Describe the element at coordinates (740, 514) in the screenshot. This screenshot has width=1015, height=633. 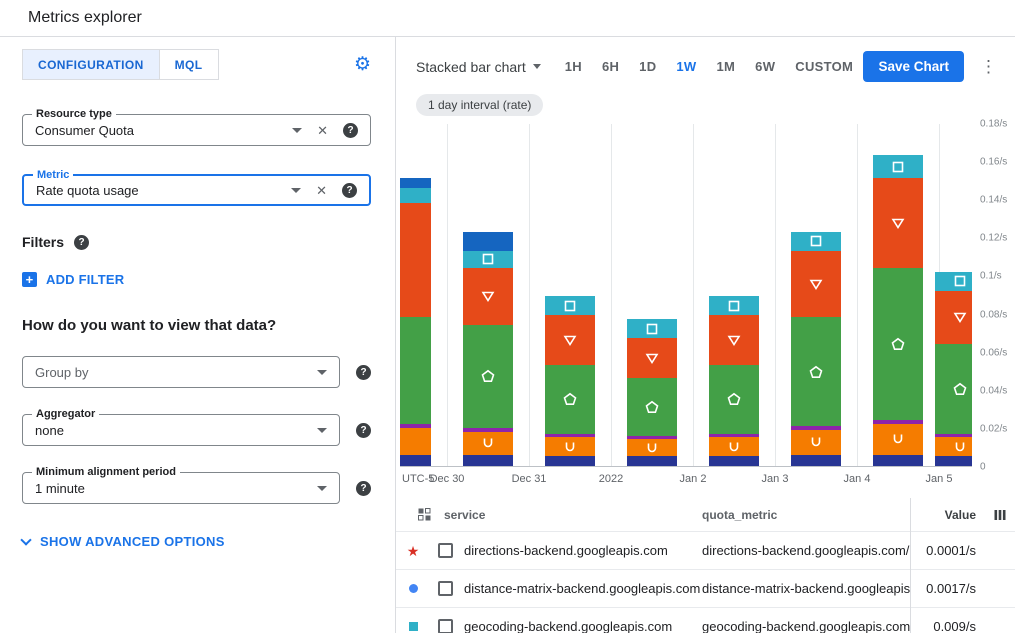
I see `col-quota-metric: quota_metric` at that location.